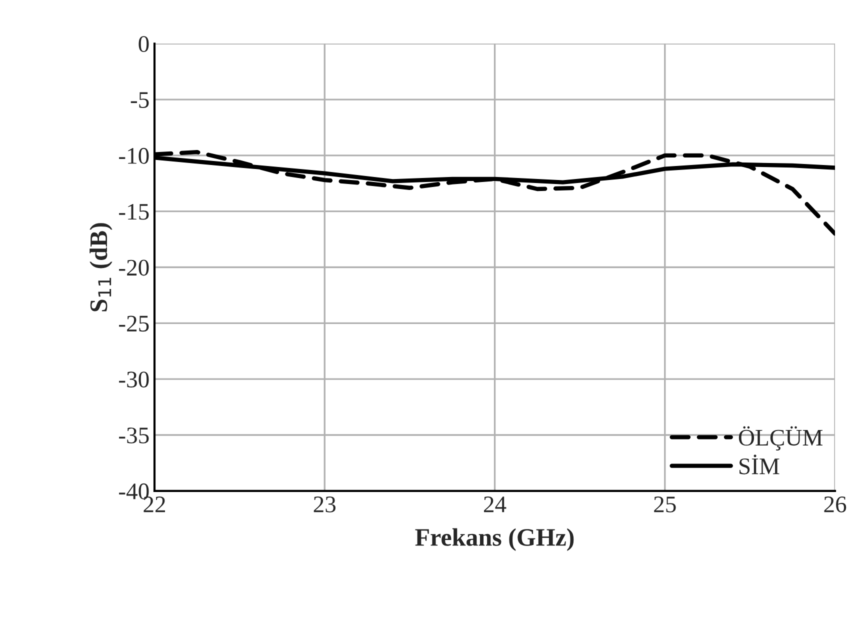 This screenshot has height=623, width=868. Describe the element at coordinates (780, 438) in the screenshot. I see `legend-label: ÖLÇÜM` at that location.